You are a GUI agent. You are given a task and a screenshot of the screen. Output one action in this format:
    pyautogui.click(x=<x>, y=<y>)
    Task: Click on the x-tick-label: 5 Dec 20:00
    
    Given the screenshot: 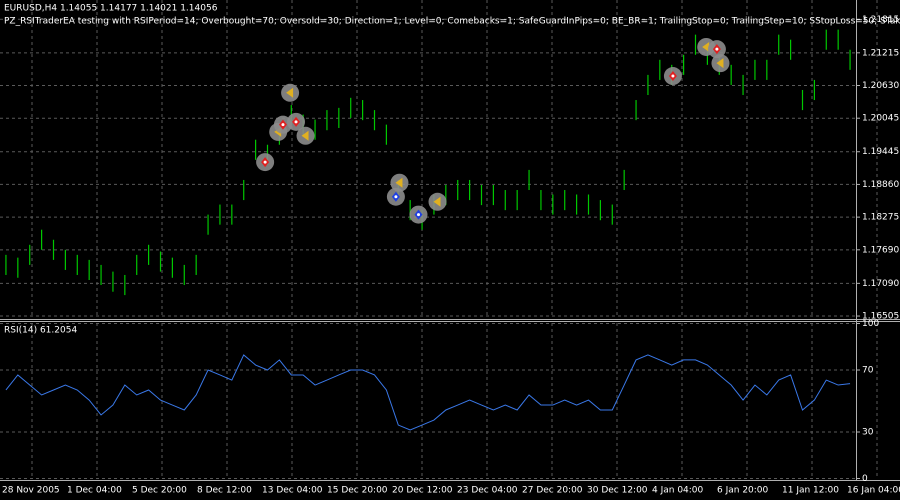 What is the action you would take?
    pyautogui.click(x=159, y=491)
    